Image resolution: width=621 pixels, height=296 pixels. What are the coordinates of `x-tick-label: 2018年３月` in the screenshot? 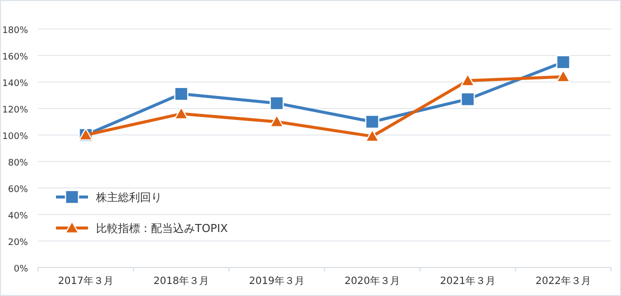 It's located at (181, 281).